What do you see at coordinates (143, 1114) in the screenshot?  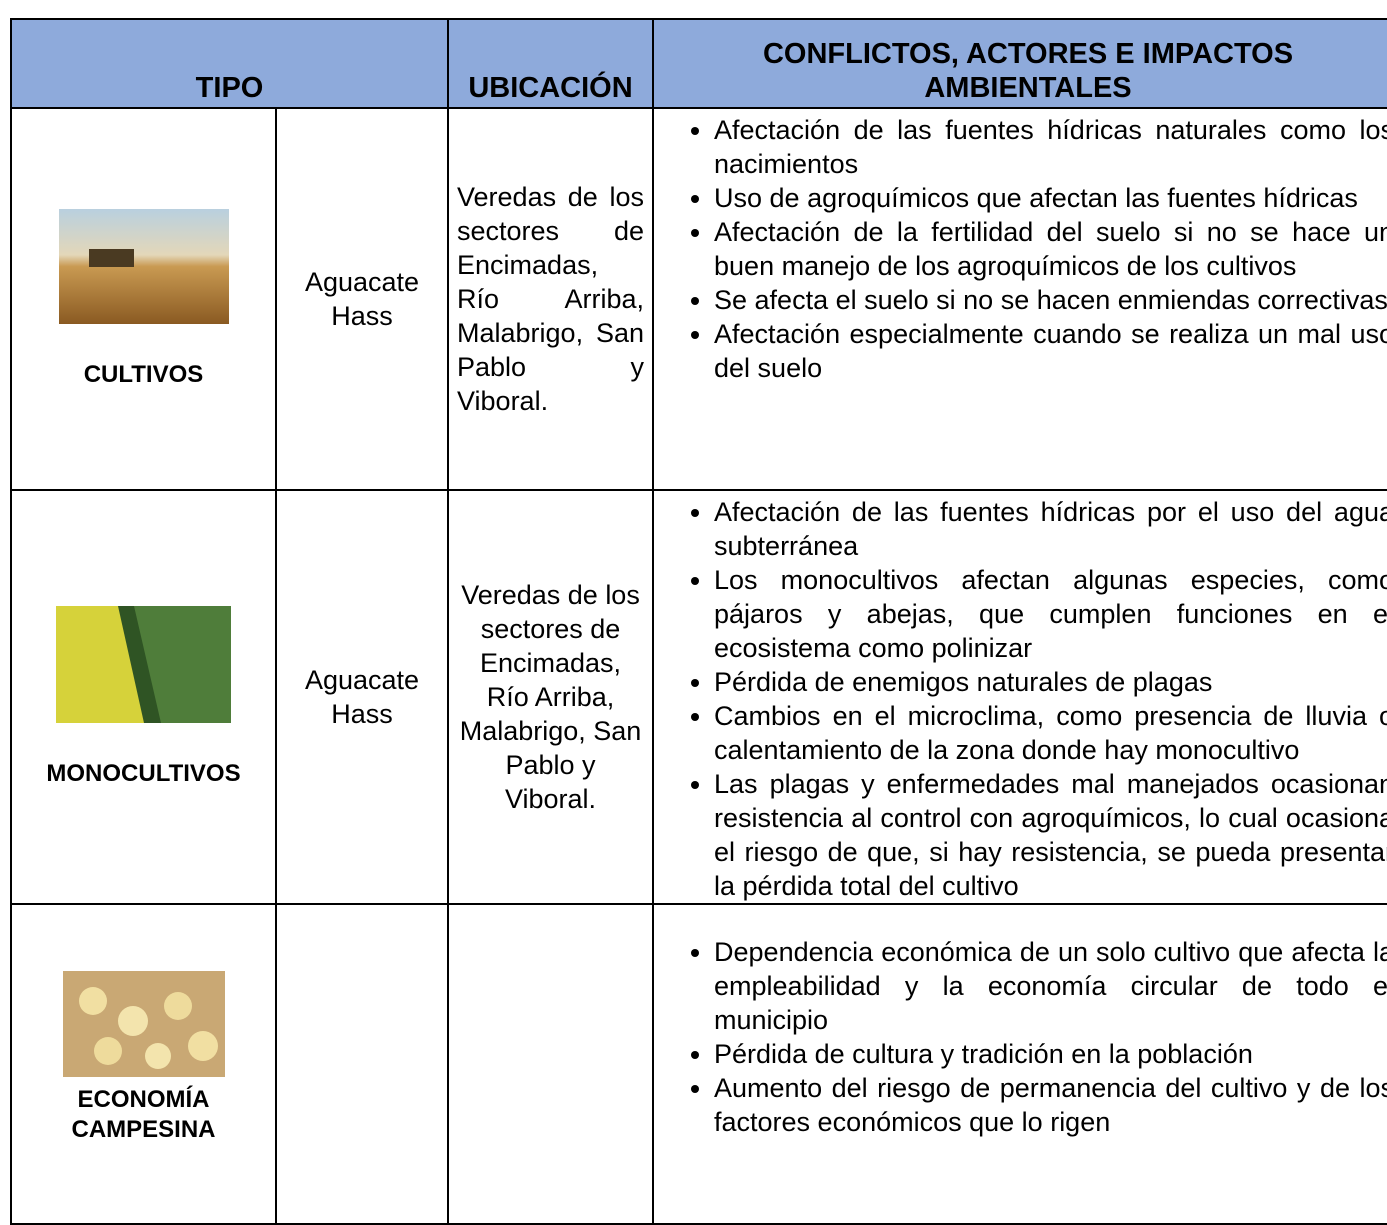 I see `tipo-label: ECONOMÍA CAMPESINA` at bounding box center [143, 1114].